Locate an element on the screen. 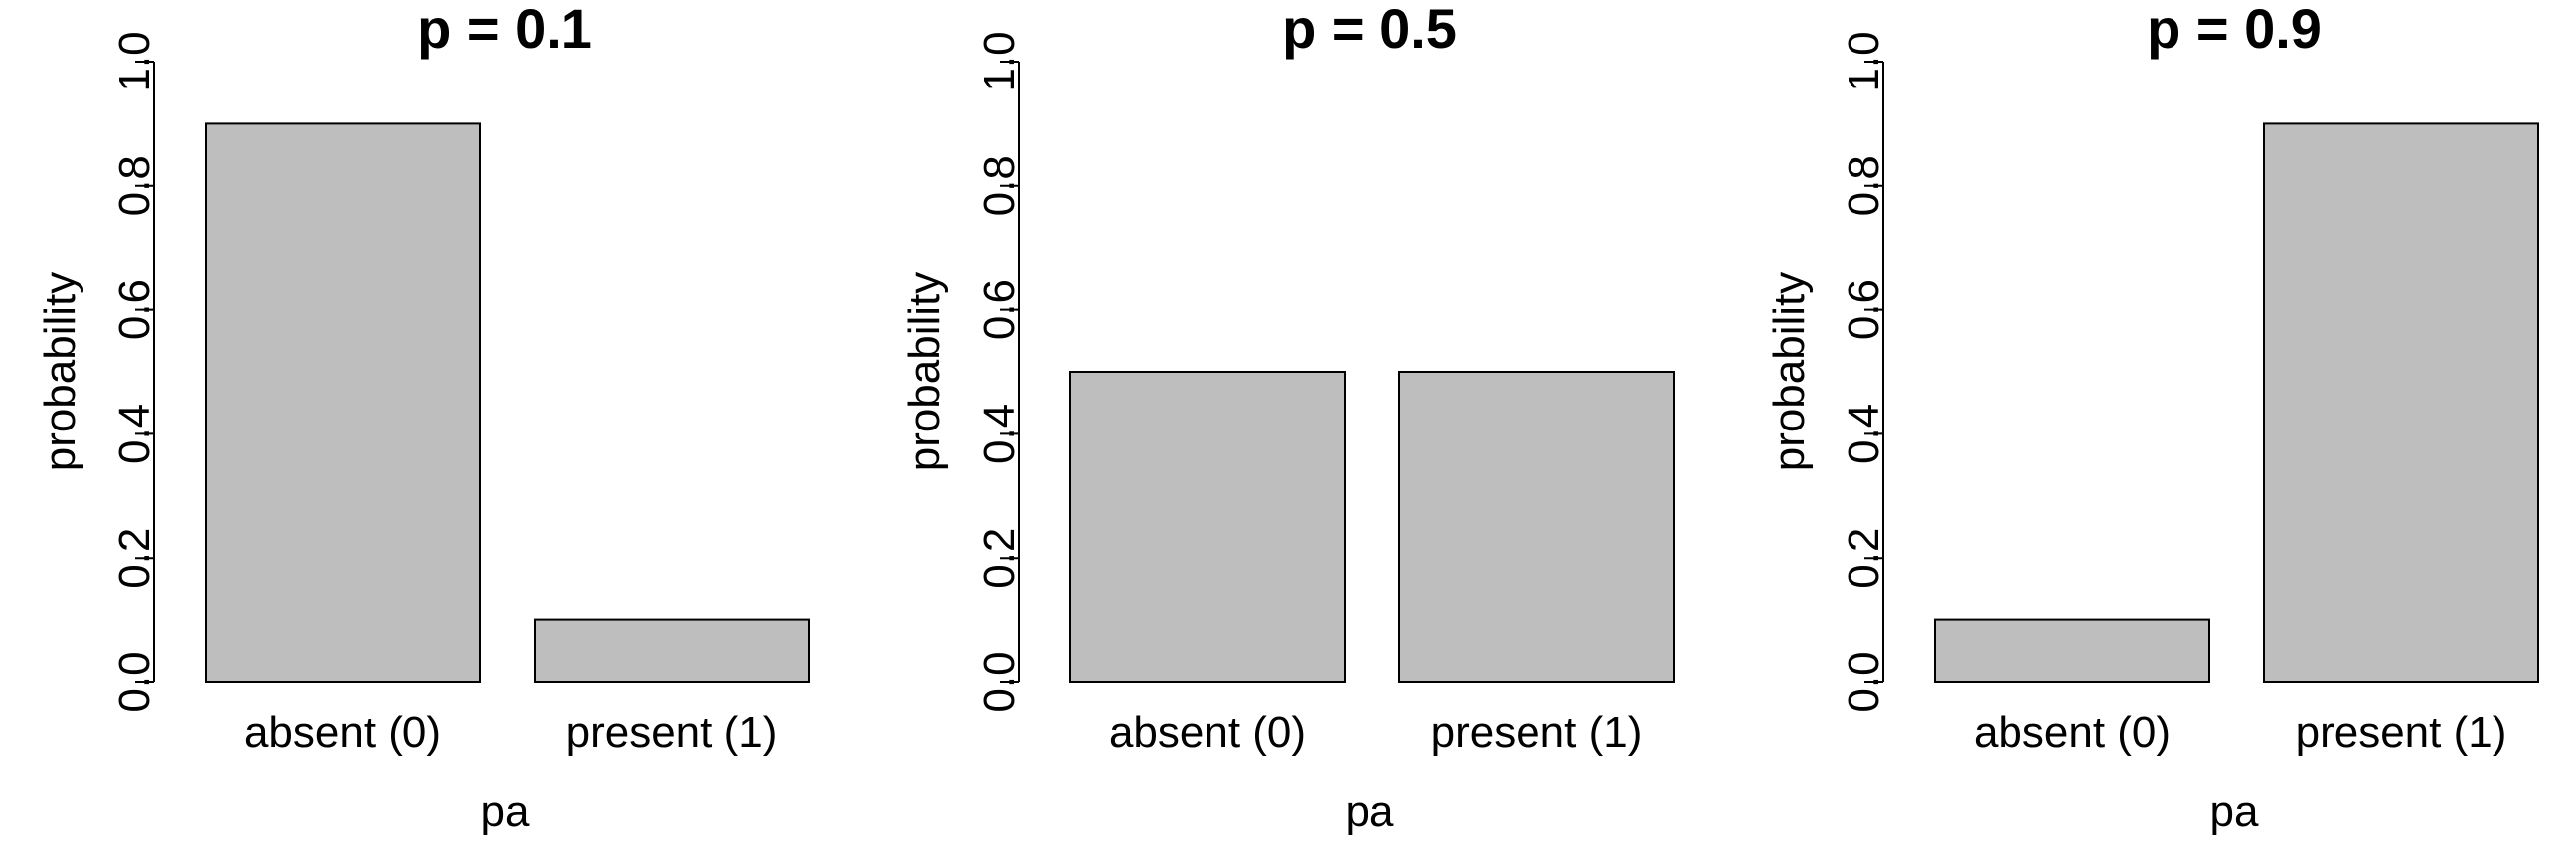 Image resolution: width=2576 pixels, height=859 pixels. chart-title: p = 0.9 is located at coordinates (2234, 30).